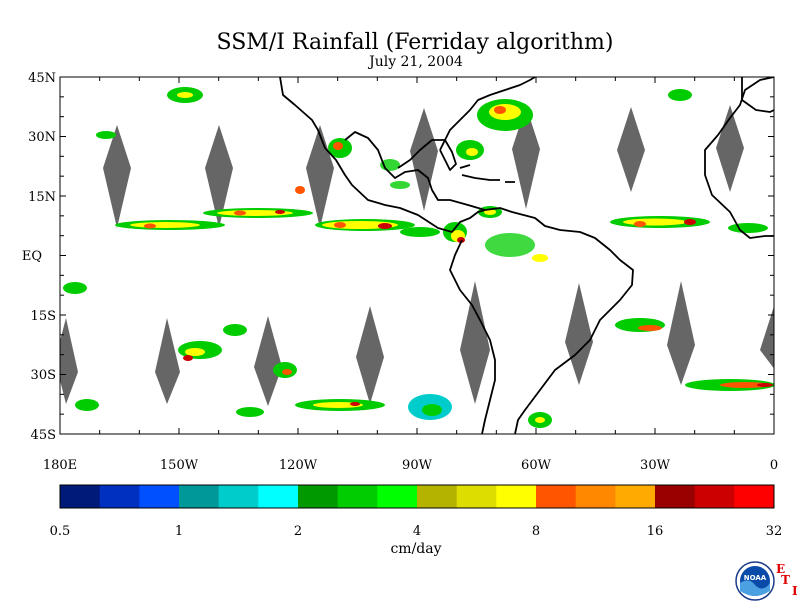  What do you see at coordinates (417, 465) in the screenshot?
I see `lon-label: 90W` at bounding box center [417, 465].